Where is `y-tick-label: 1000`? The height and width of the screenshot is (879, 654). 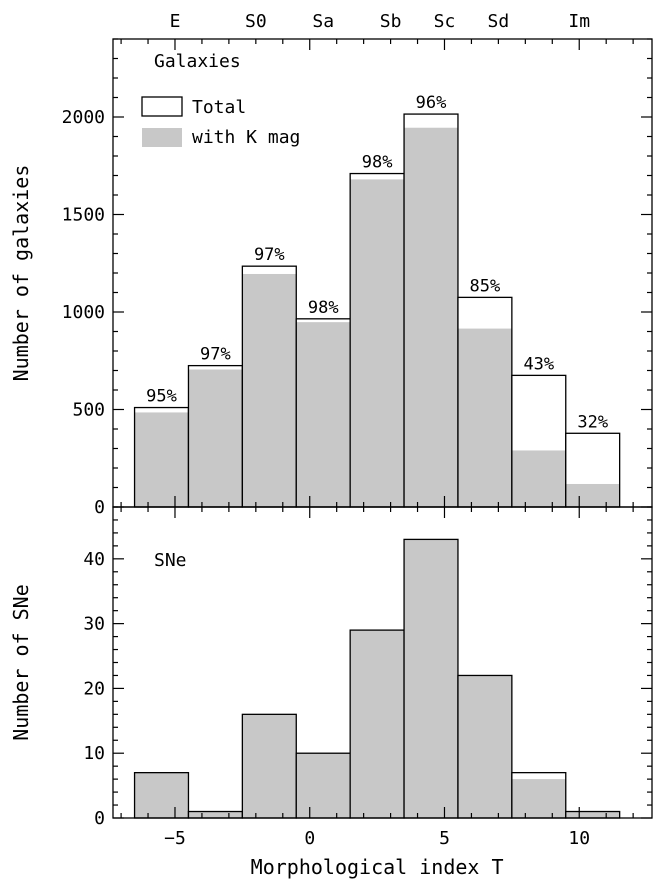 y-tick-label: 1000 is located at coordinates (83, 312).